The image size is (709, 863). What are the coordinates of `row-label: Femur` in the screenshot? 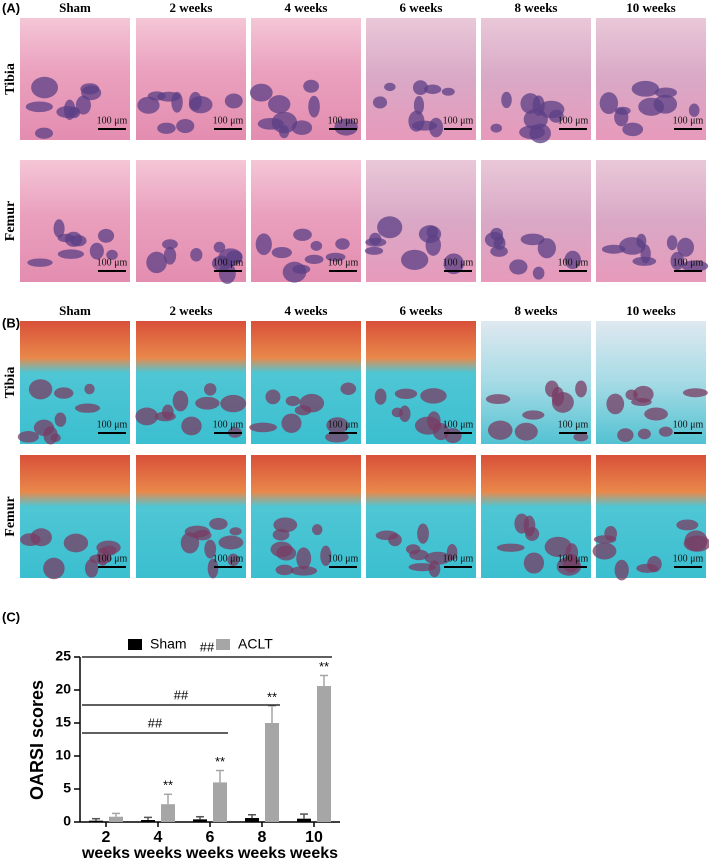 It's located at (10, 221).